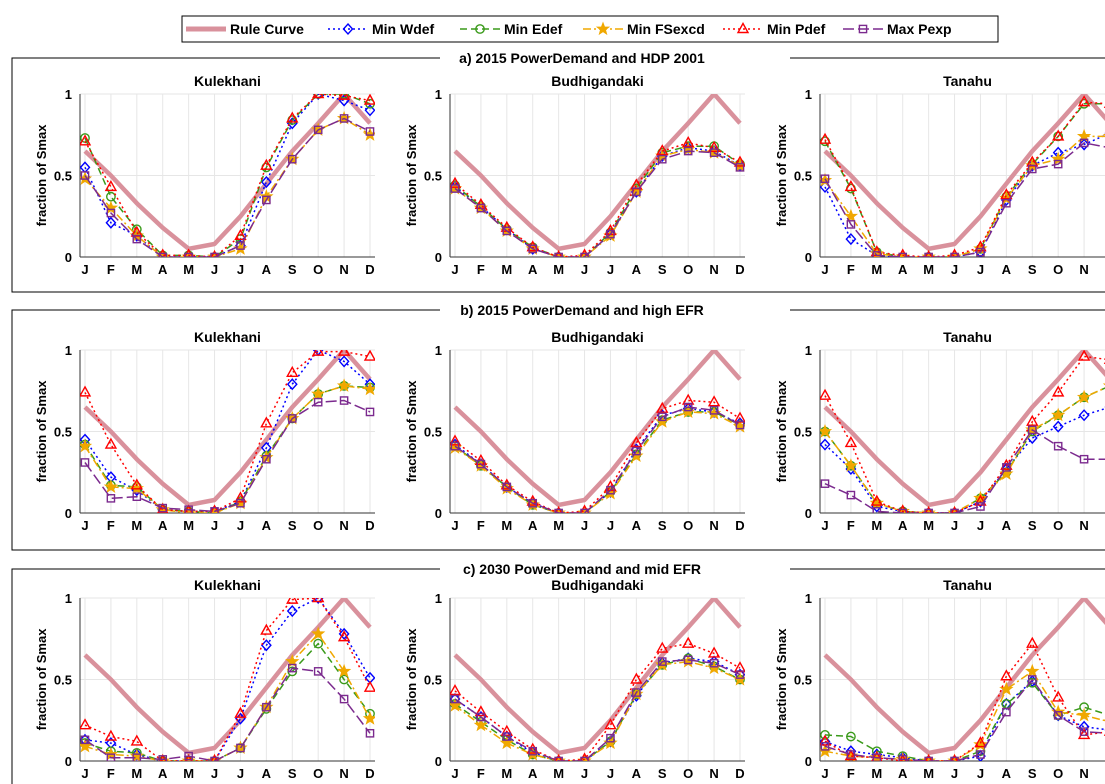  Describe the element at coordinates (438, 598) in the screenshot. I see `y-tick-label: 1` at that location.